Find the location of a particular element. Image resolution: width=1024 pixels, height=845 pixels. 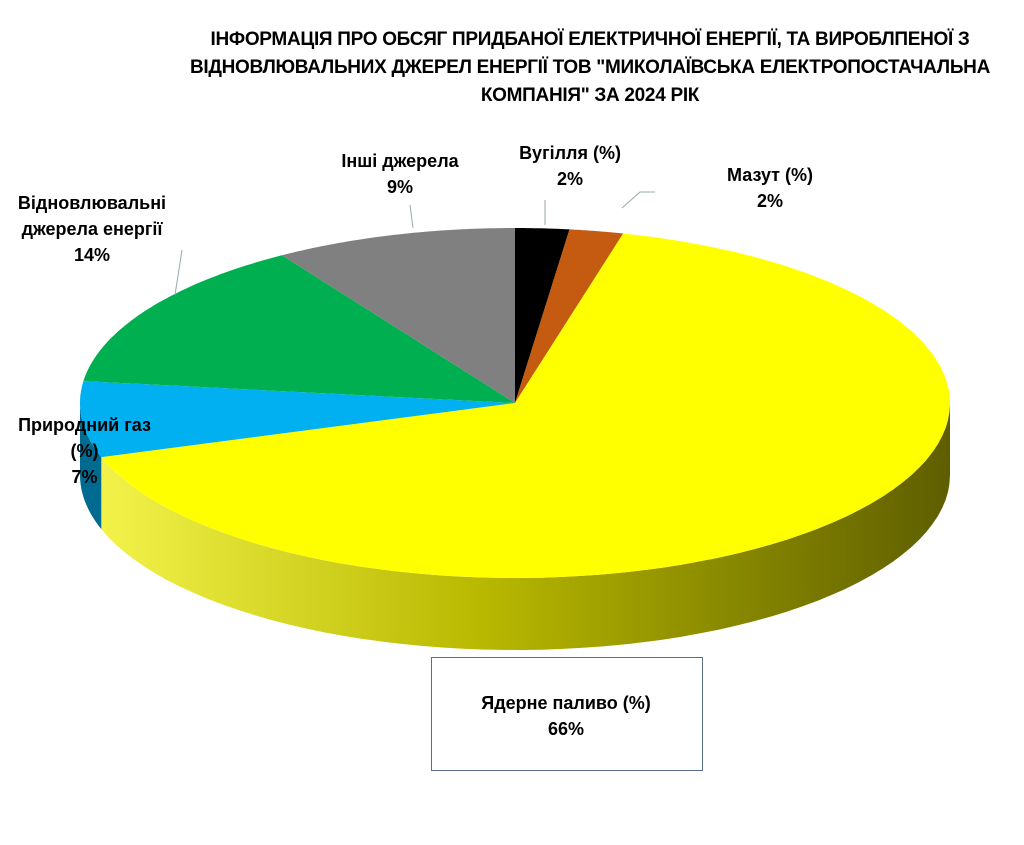

slice-label: Відновлювальні джерела енергії is located at coordinates (92, 216).